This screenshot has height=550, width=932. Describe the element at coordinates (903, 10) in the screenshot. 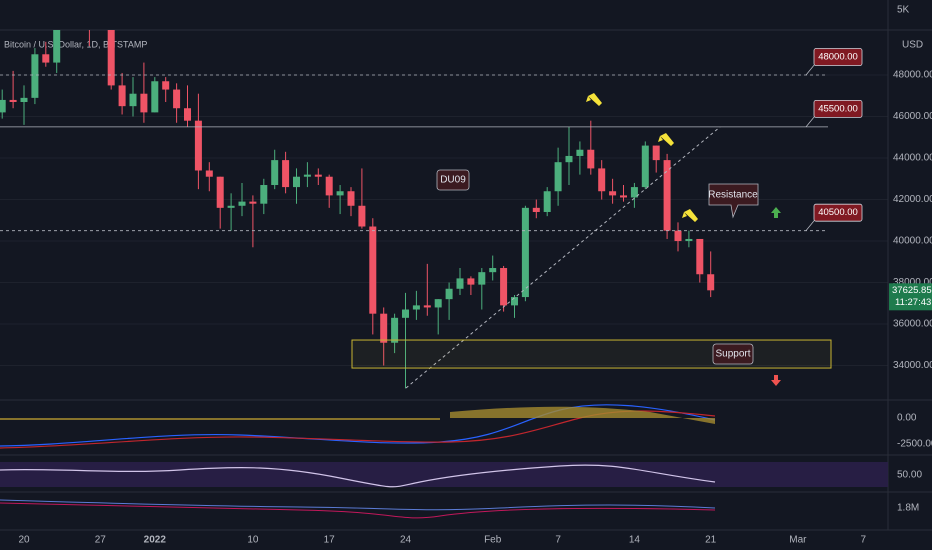

I see `volume-scale: 5K` at that location.